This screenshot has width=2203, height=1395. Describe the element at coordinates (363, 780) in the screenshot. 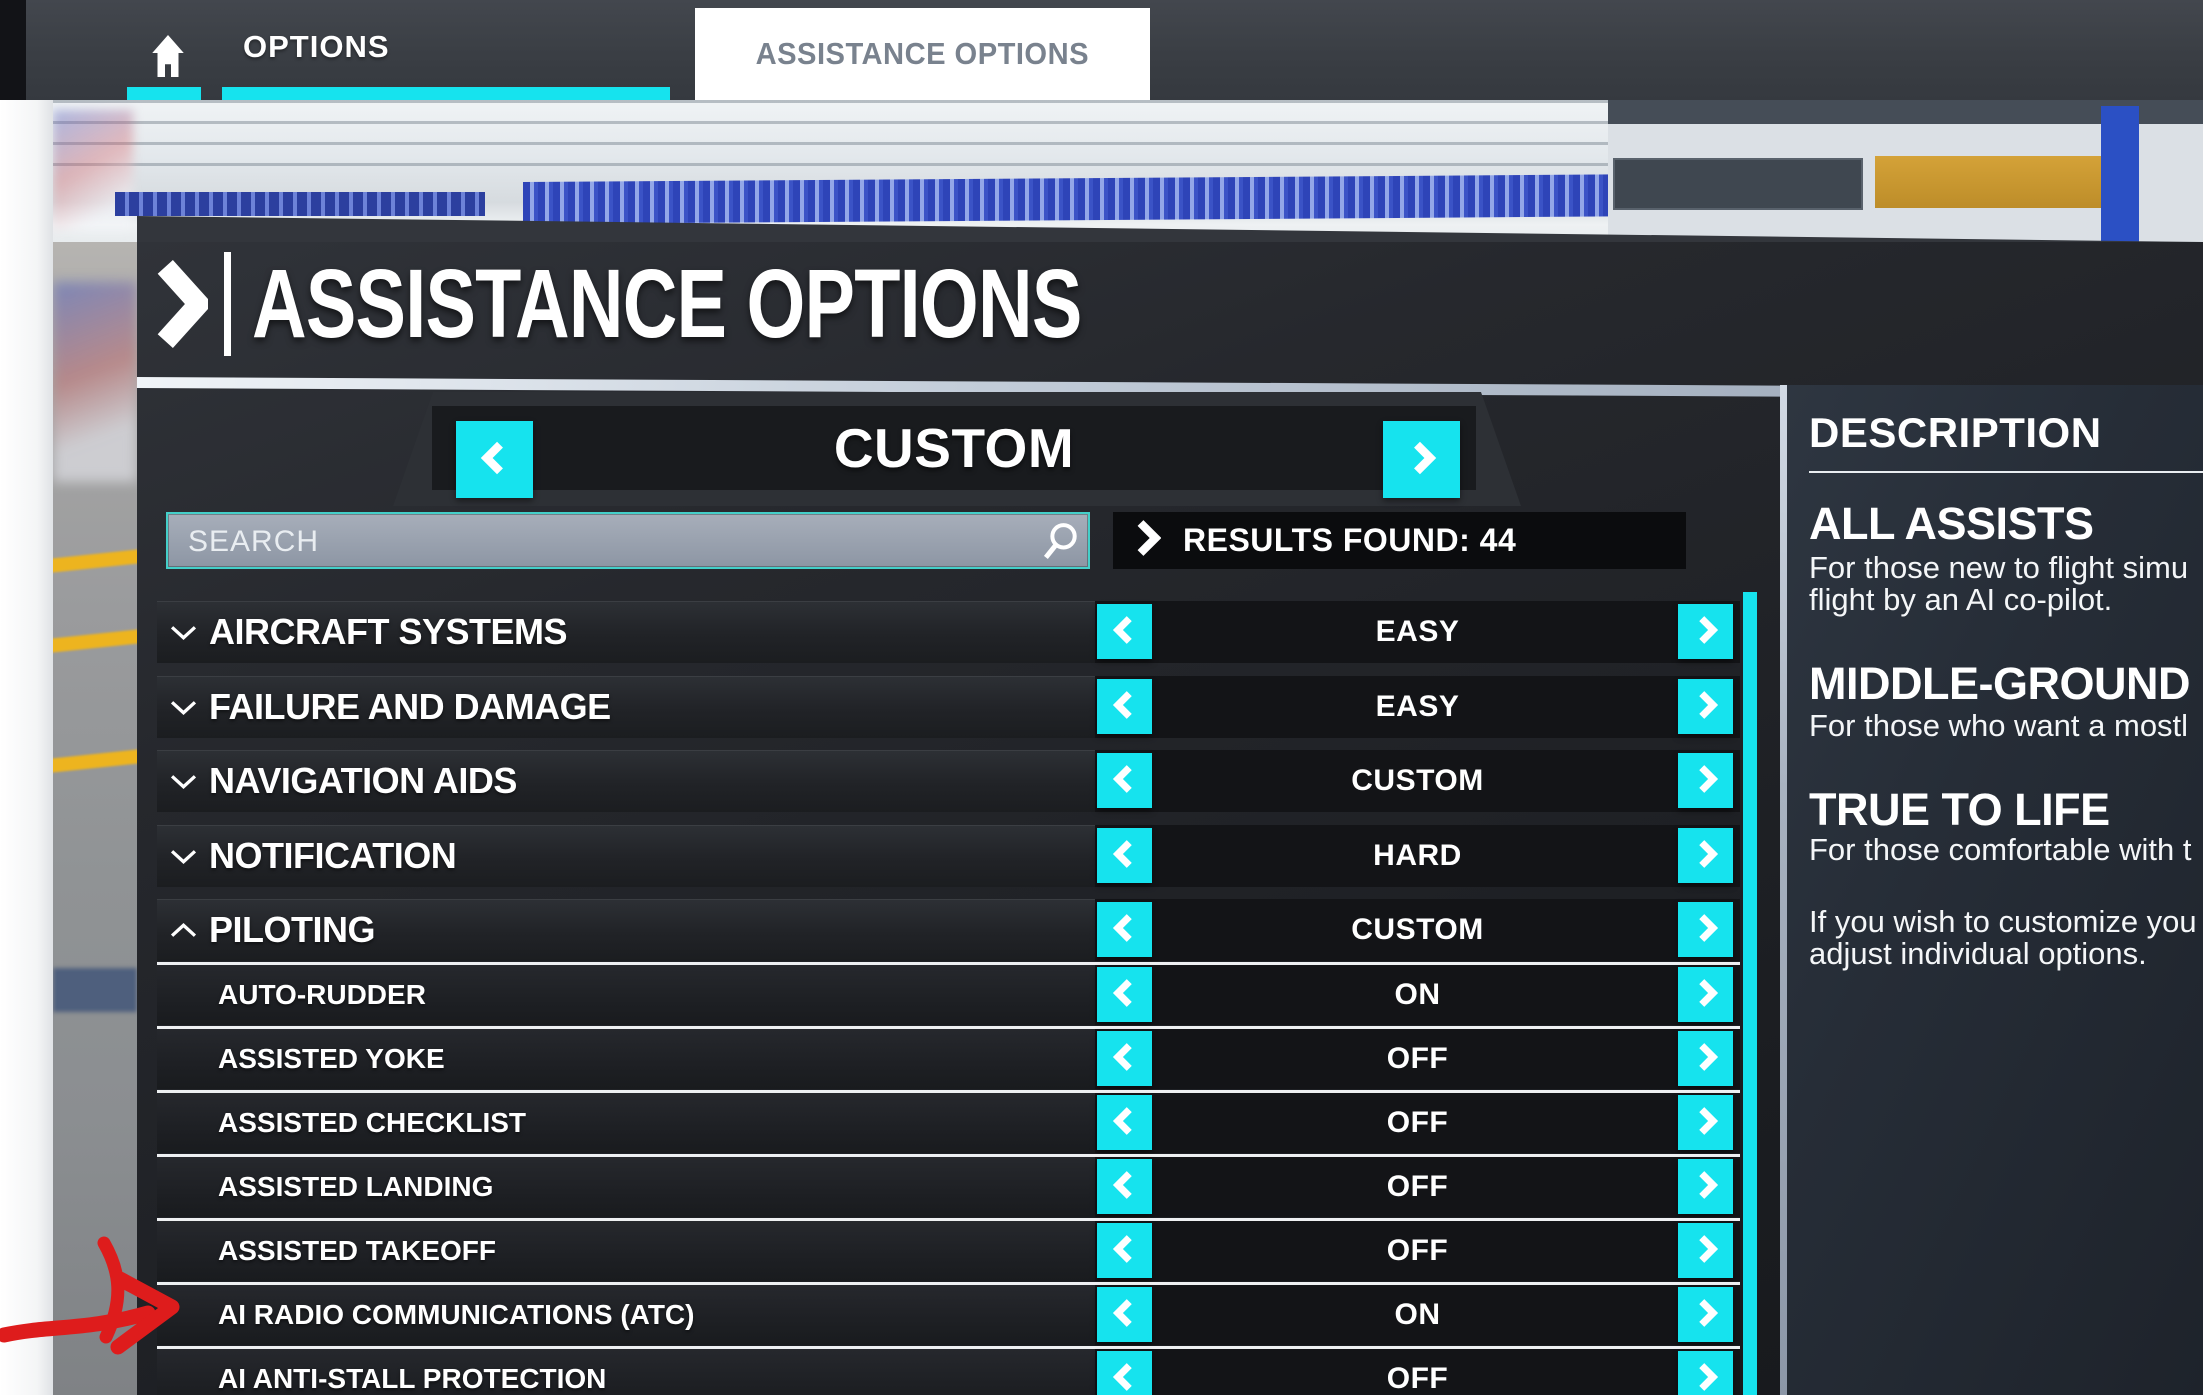

I see `assist-row-label: NAVIGATION AIDS` at that location.